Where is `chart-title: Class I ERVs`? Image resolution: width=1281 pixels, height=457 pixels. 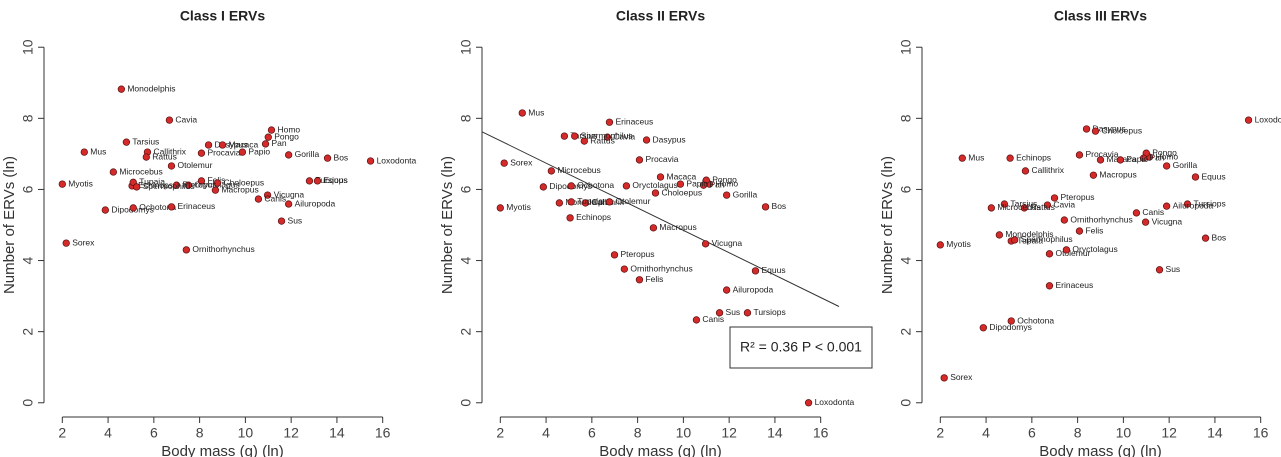
chart-title: Class I ERVs is located at coordinates (223, 16).